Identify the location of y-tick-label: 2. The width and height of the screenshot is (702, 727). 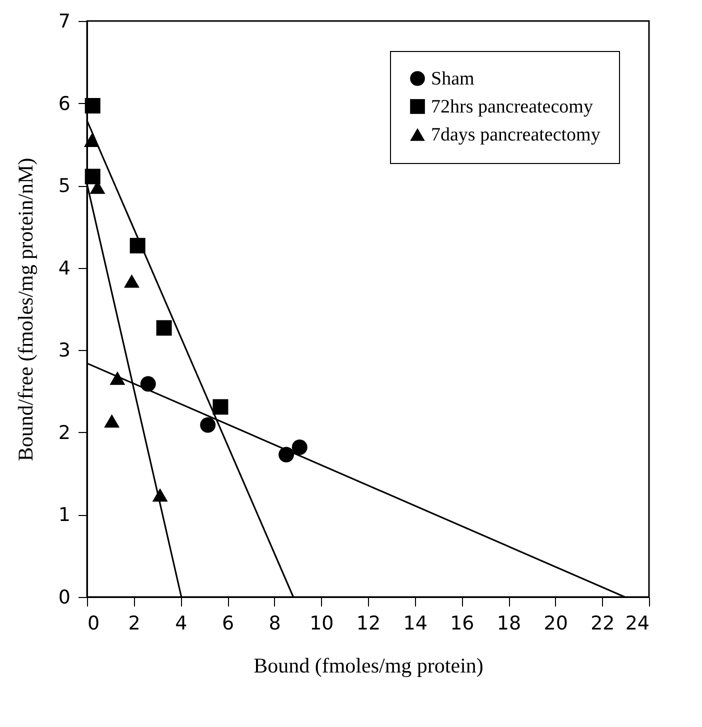
(64, 433).